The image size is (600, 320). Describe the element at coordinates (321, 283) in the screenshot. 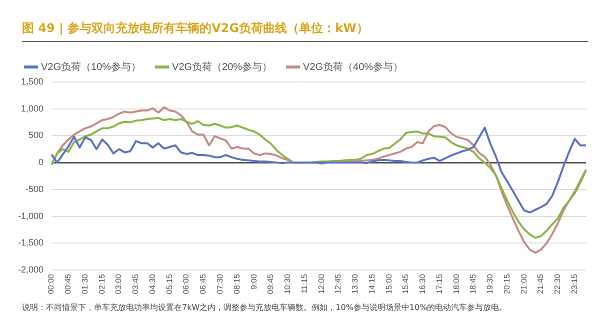

I see `x-tick-label: 12:00` at that location.